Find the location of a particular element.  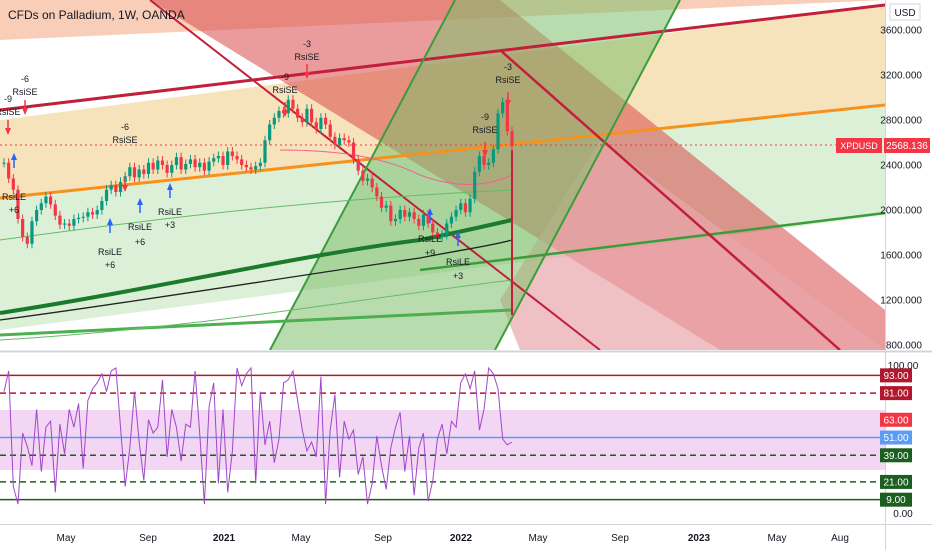

symbol-label: XPDUSD is located at coordinates (859, 146).